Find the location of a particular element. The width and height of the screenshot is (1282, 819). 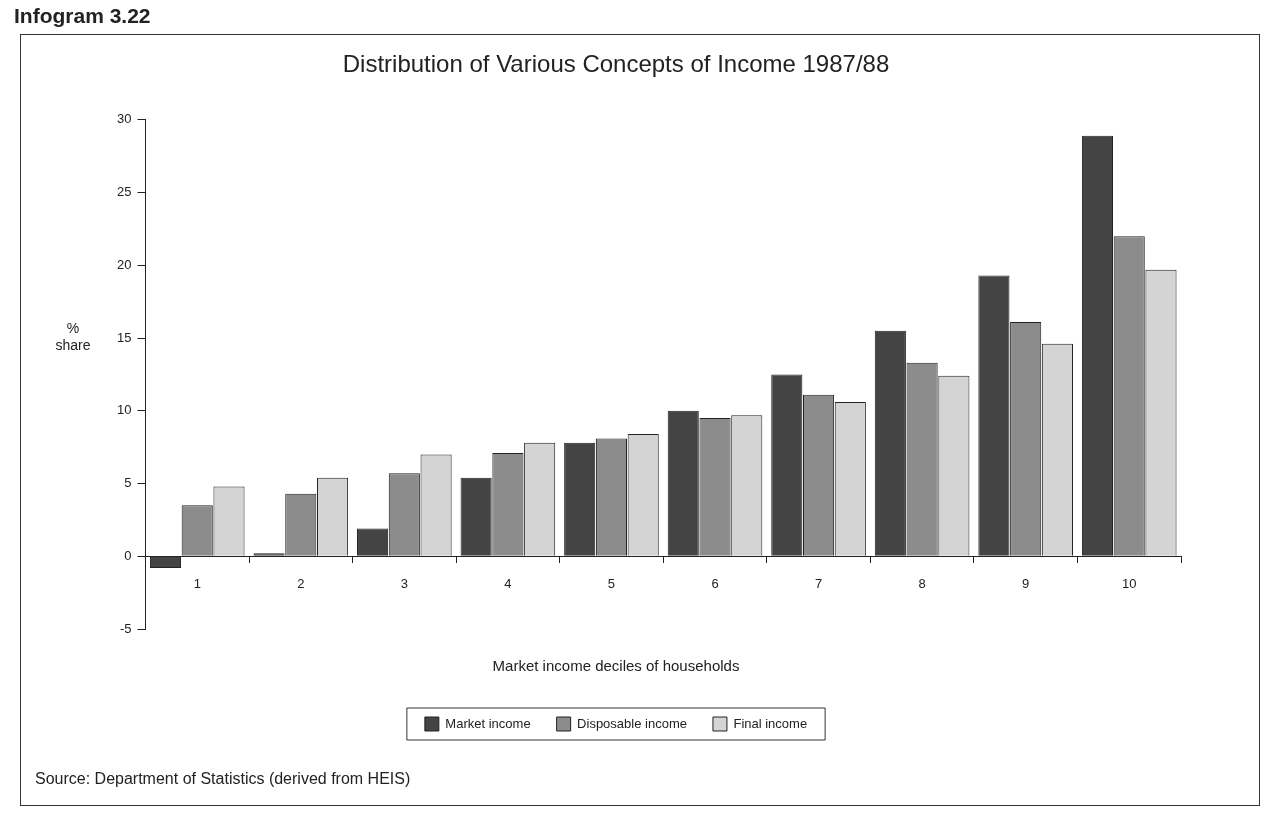

x-tick-label: 10 is located at coordinates (1129, 583).